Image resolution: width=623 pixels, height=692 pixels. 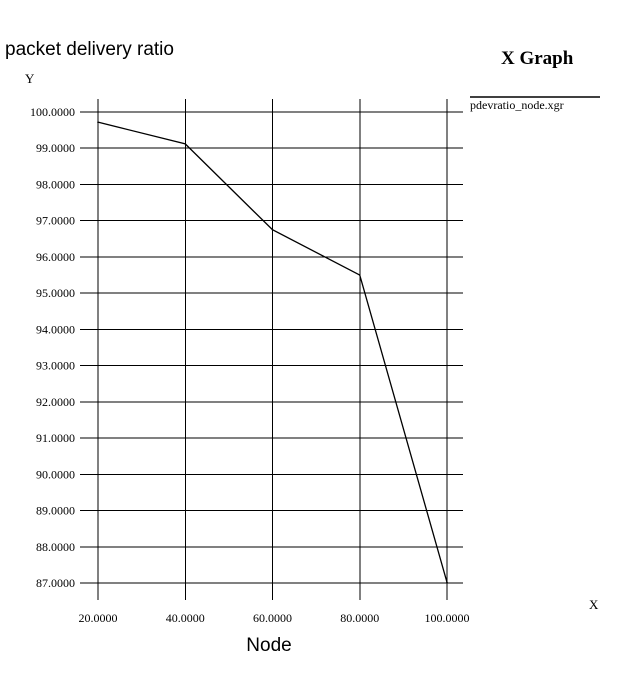 What do you see at coordinates (55, 511) in the screenshot?
I see `y-tick-label: 89.0000` at bounding box center [55, 511].